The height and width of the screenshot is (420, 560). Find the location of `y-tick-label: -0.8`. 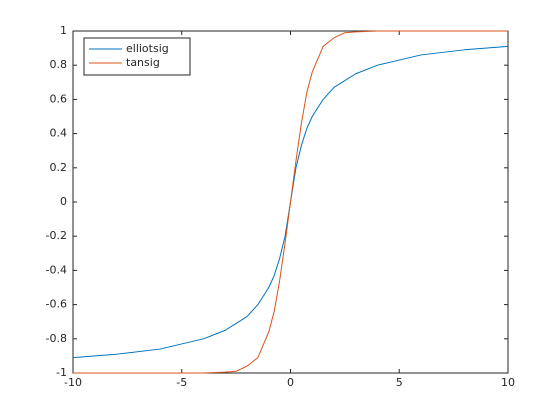

y-tick-label: -0.8 is located at coordinates (56, 338).